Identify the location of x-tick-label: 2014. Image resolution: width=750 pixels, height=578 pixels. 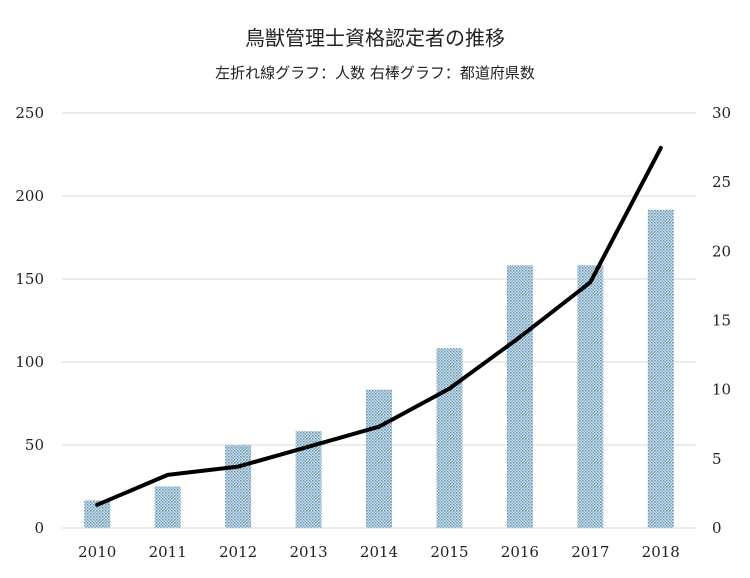
(379, 552).